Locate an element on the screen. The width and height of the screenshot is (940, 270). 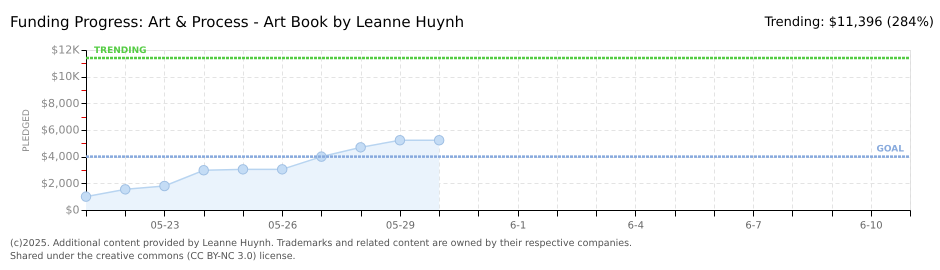
x-tick-label: 6-10 is located at coordinates (871, 226).